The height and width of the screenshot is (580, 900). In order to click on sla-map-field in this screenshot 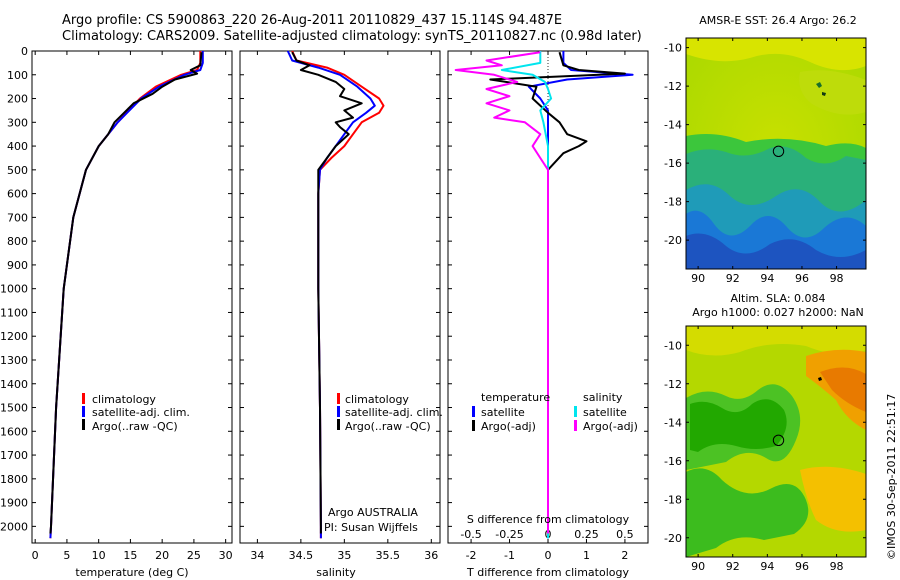, I will do `click(776, 441)`.